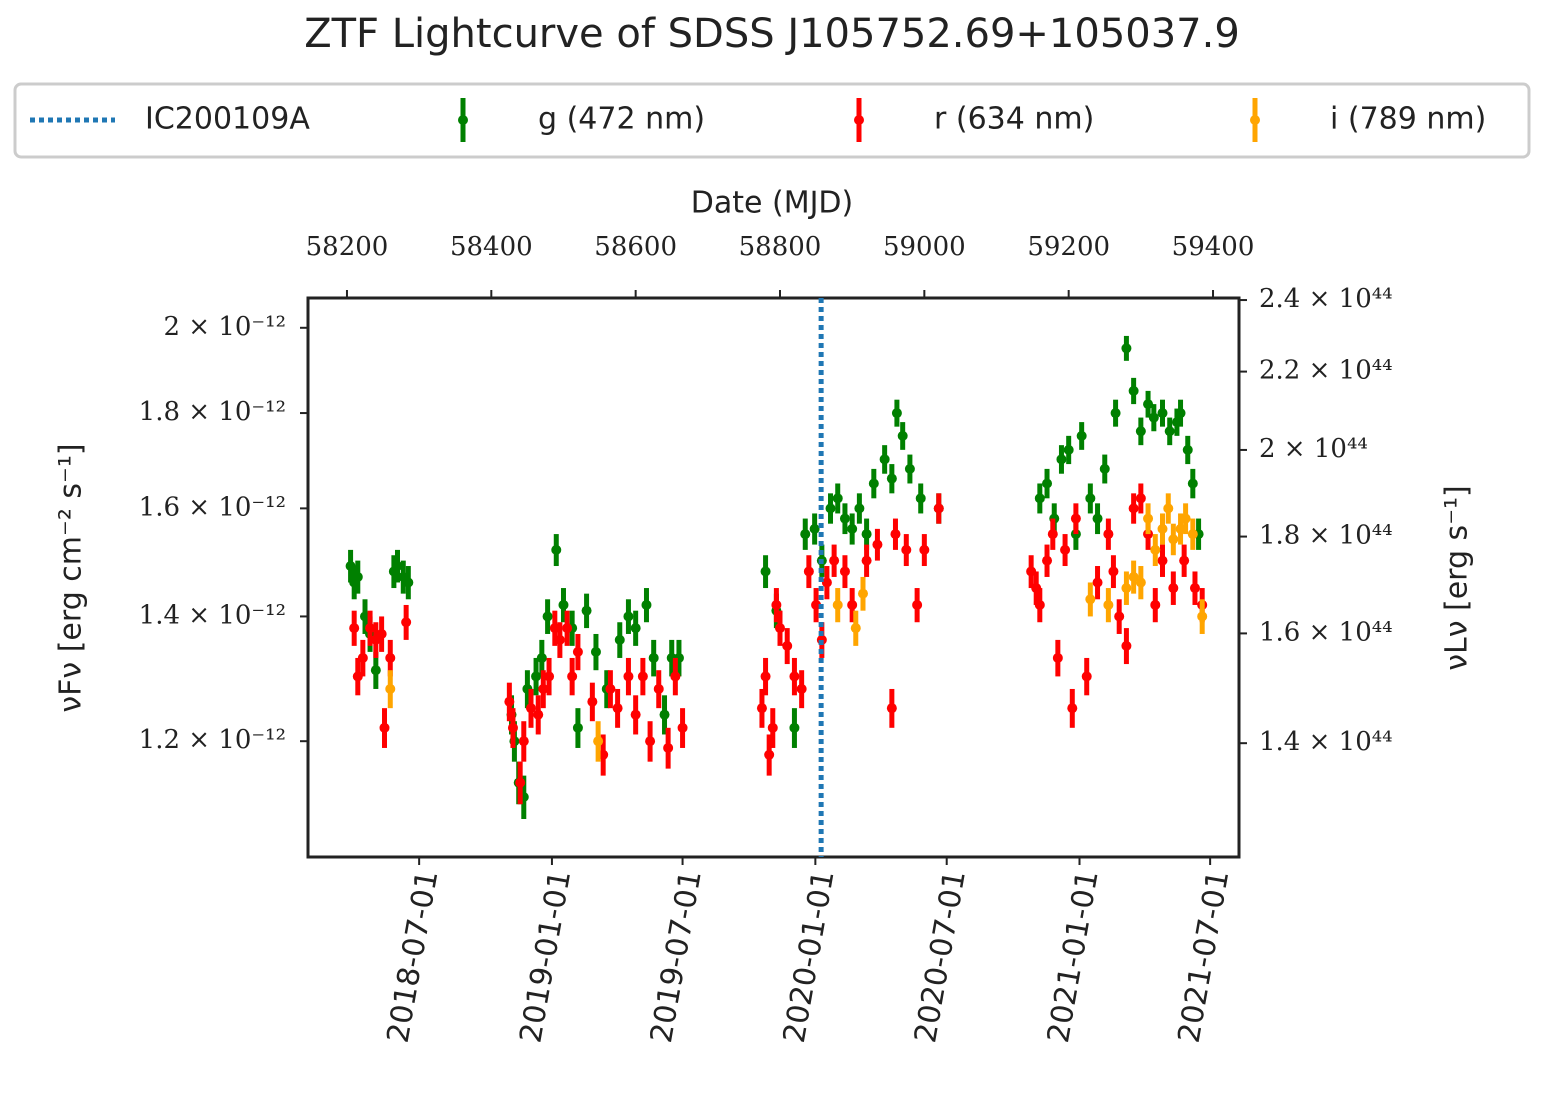  I want to click on y2-tick-label: 1.8 × 10⁴⁴, so click(1326, 536).